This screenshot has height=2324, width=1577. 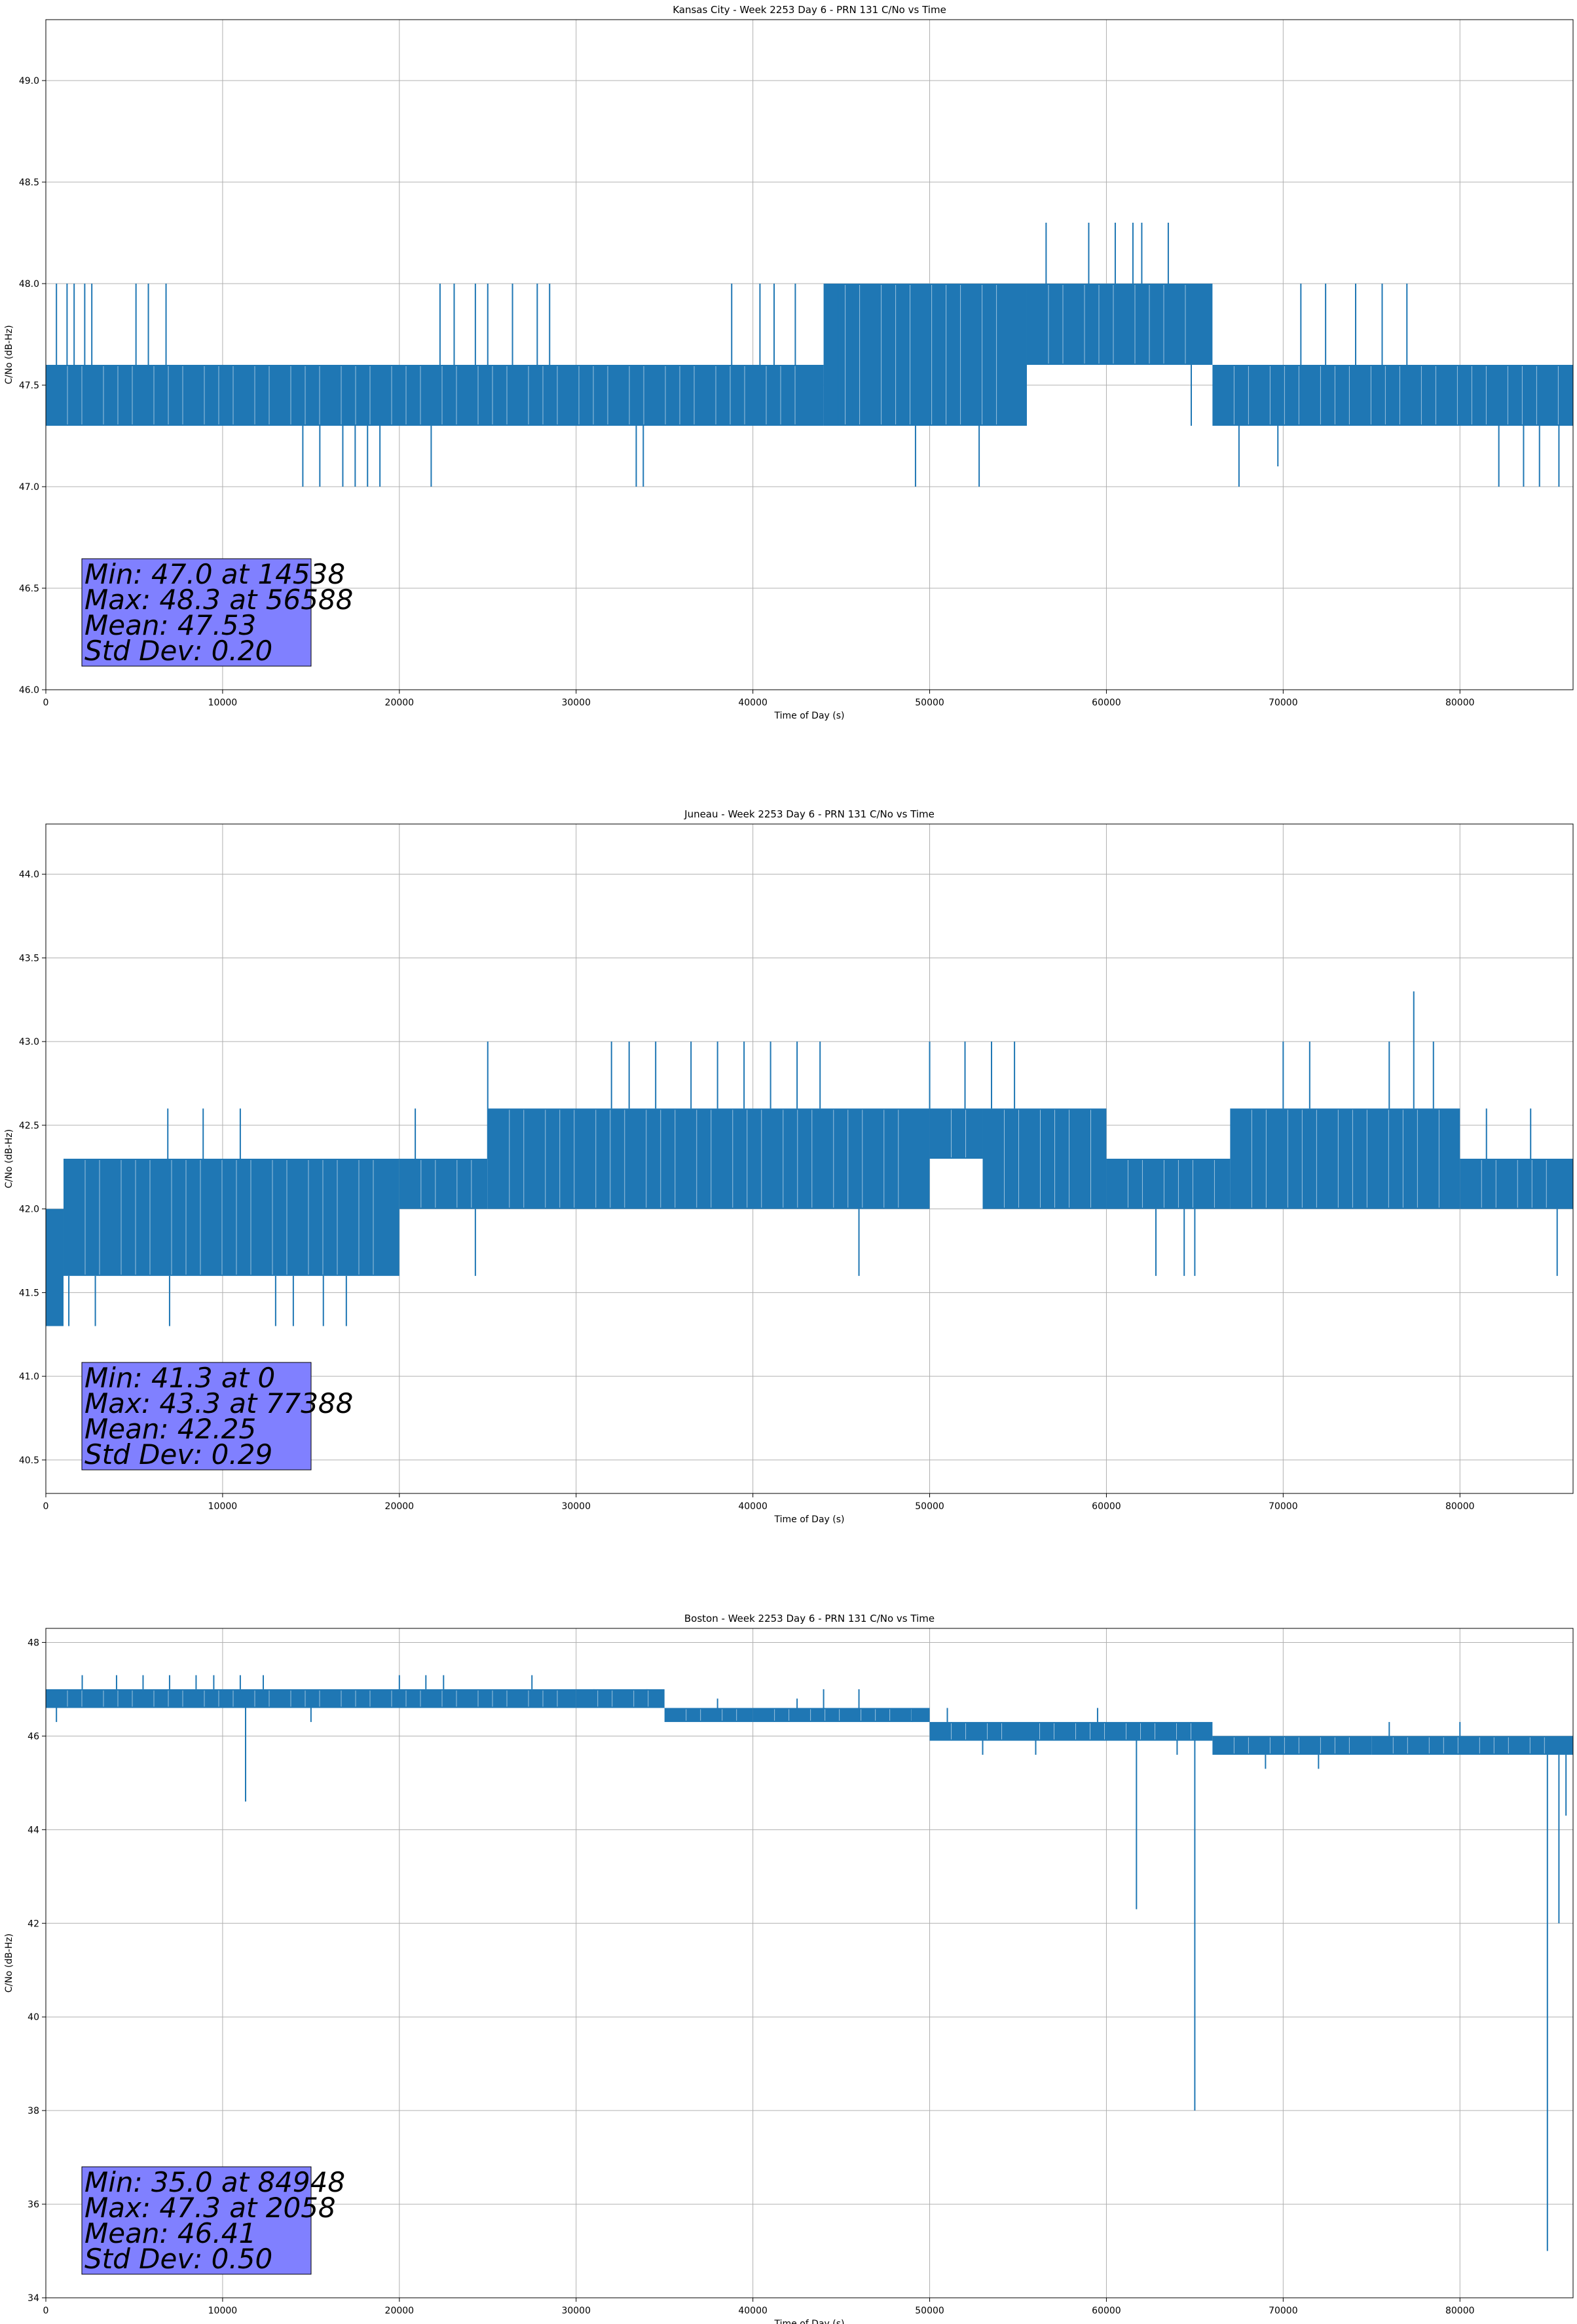 I want to click on y-axis: 34 36 38 40 42 44 46 48, so click(x=37, y=1971).